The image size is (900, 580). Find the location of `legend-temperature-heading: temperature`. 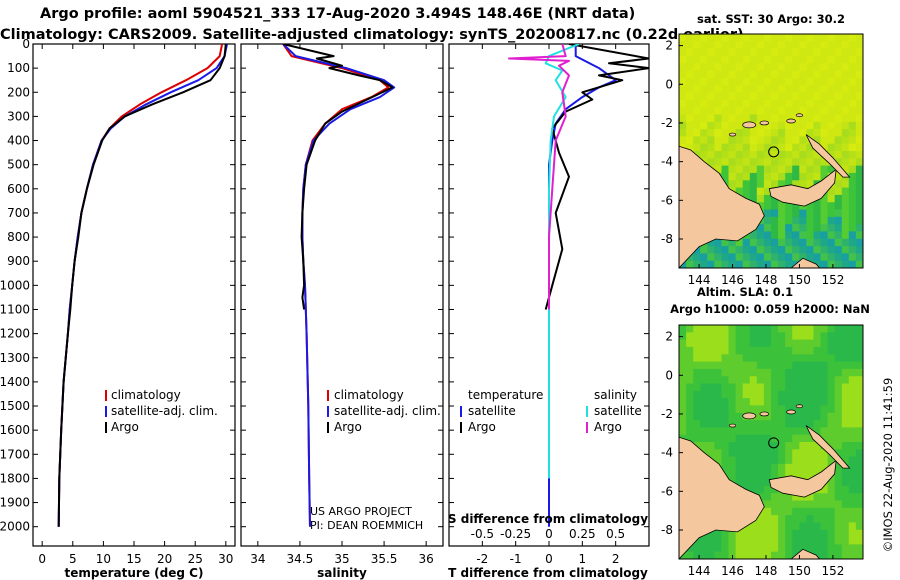

legend-temperature-heading: temperature is located at coordinates (505, 395).